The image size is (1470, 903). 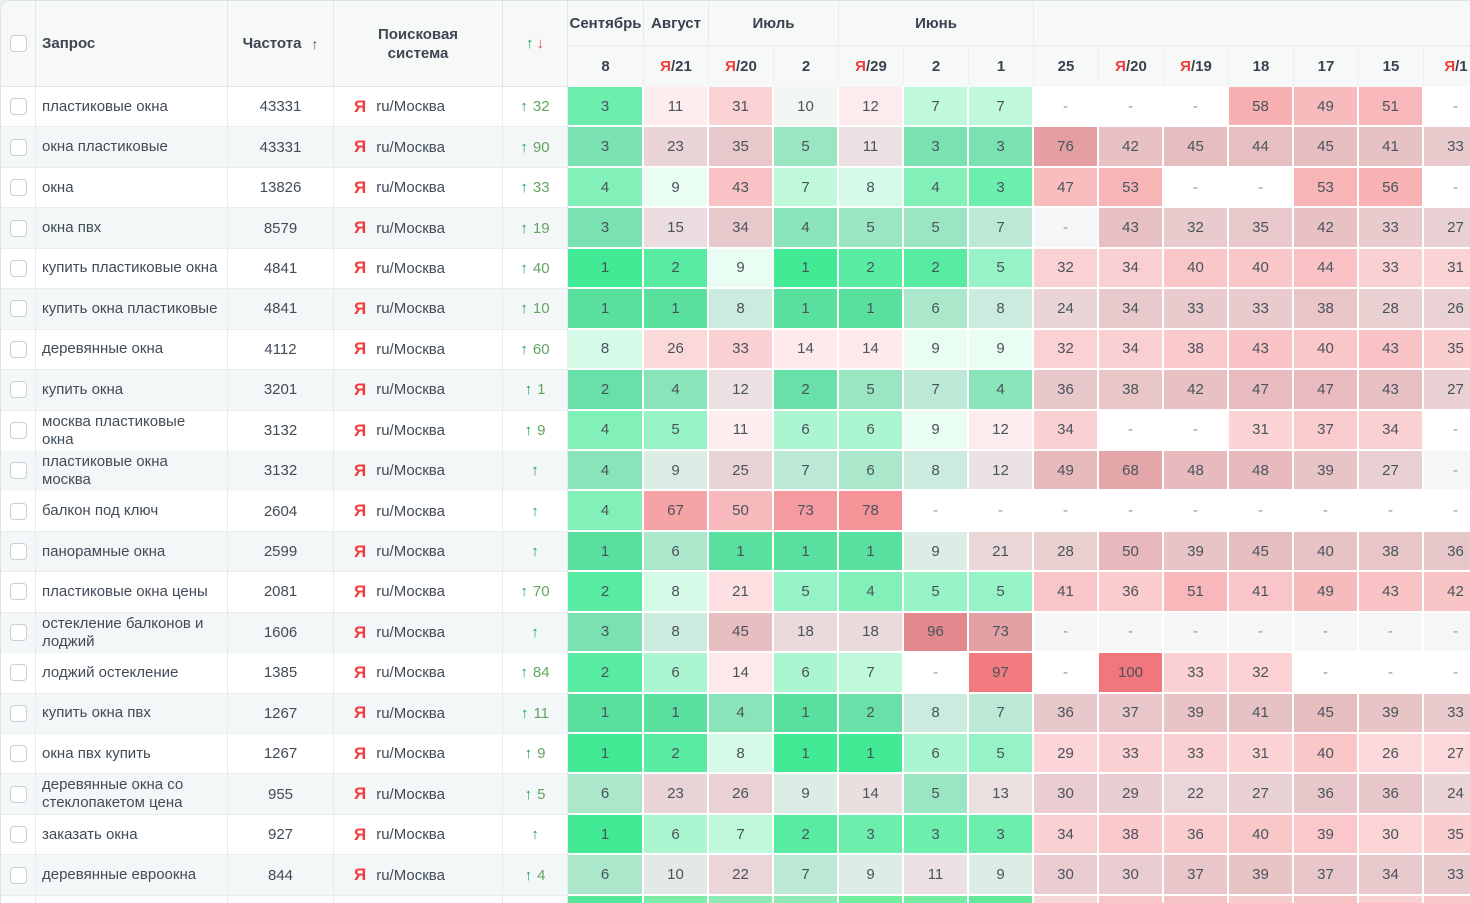 What do you see at coordinates (132, 835) in the screenshot?
I see `query-cell: заказать окна` at bounding box center [132, 835].